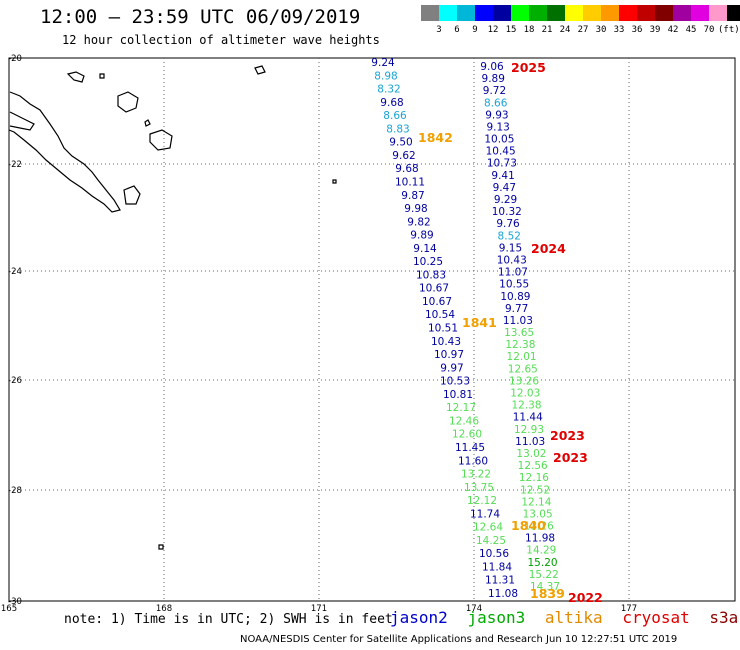  What do you see at coordinates (523, 369) in the screenshot?
I see `wave-height-value: 12.65` at bounding box center [523, 369].